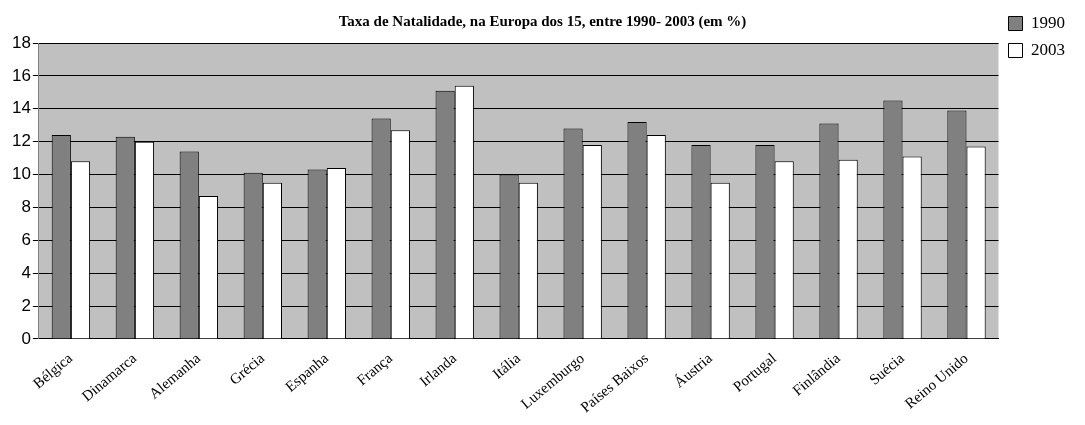 The width and height of the screenshot is (1085, 425). Describe the element at coordinates (26, 272) in the screenshot. I see `y-tick-label: 4` at that location.